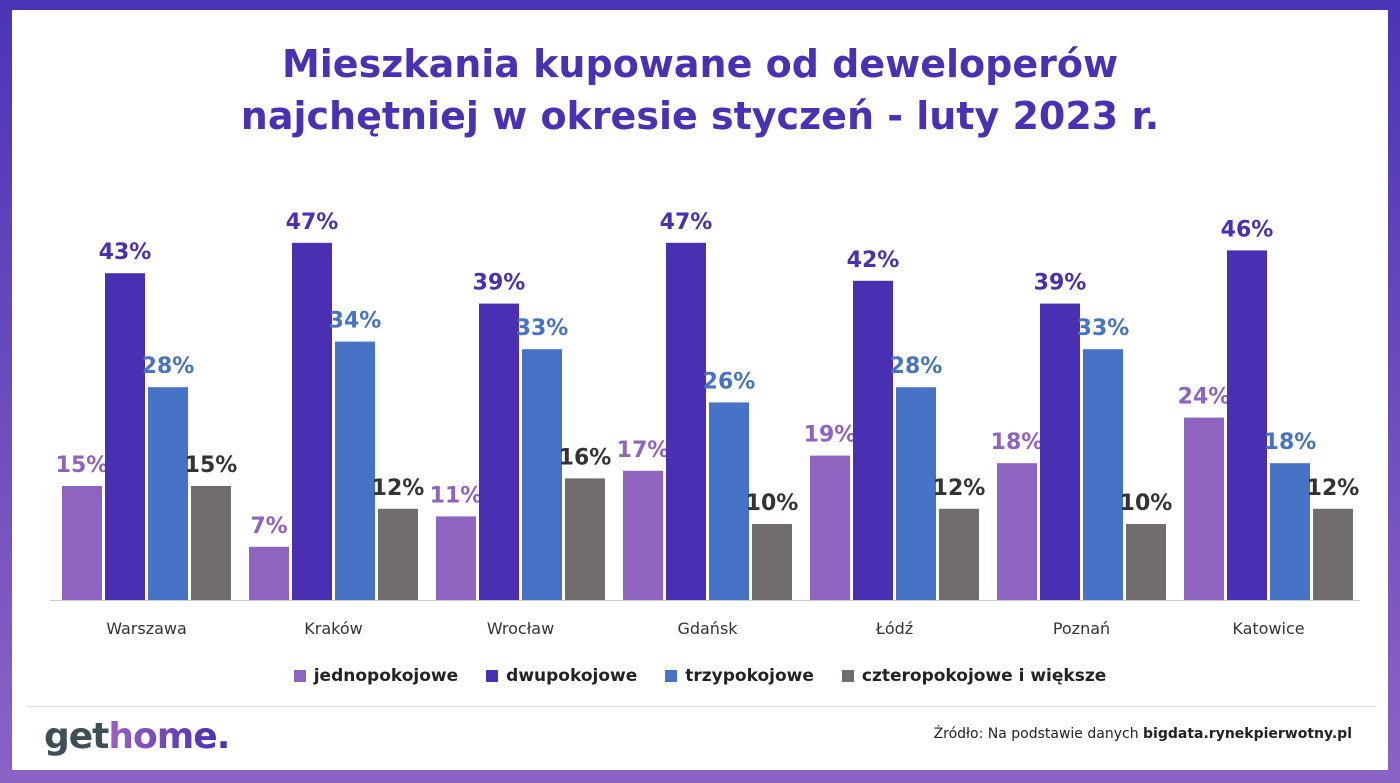 This screenshot has height=783, width=1400. I want to click on data-label: 42%, so click(873, 260).